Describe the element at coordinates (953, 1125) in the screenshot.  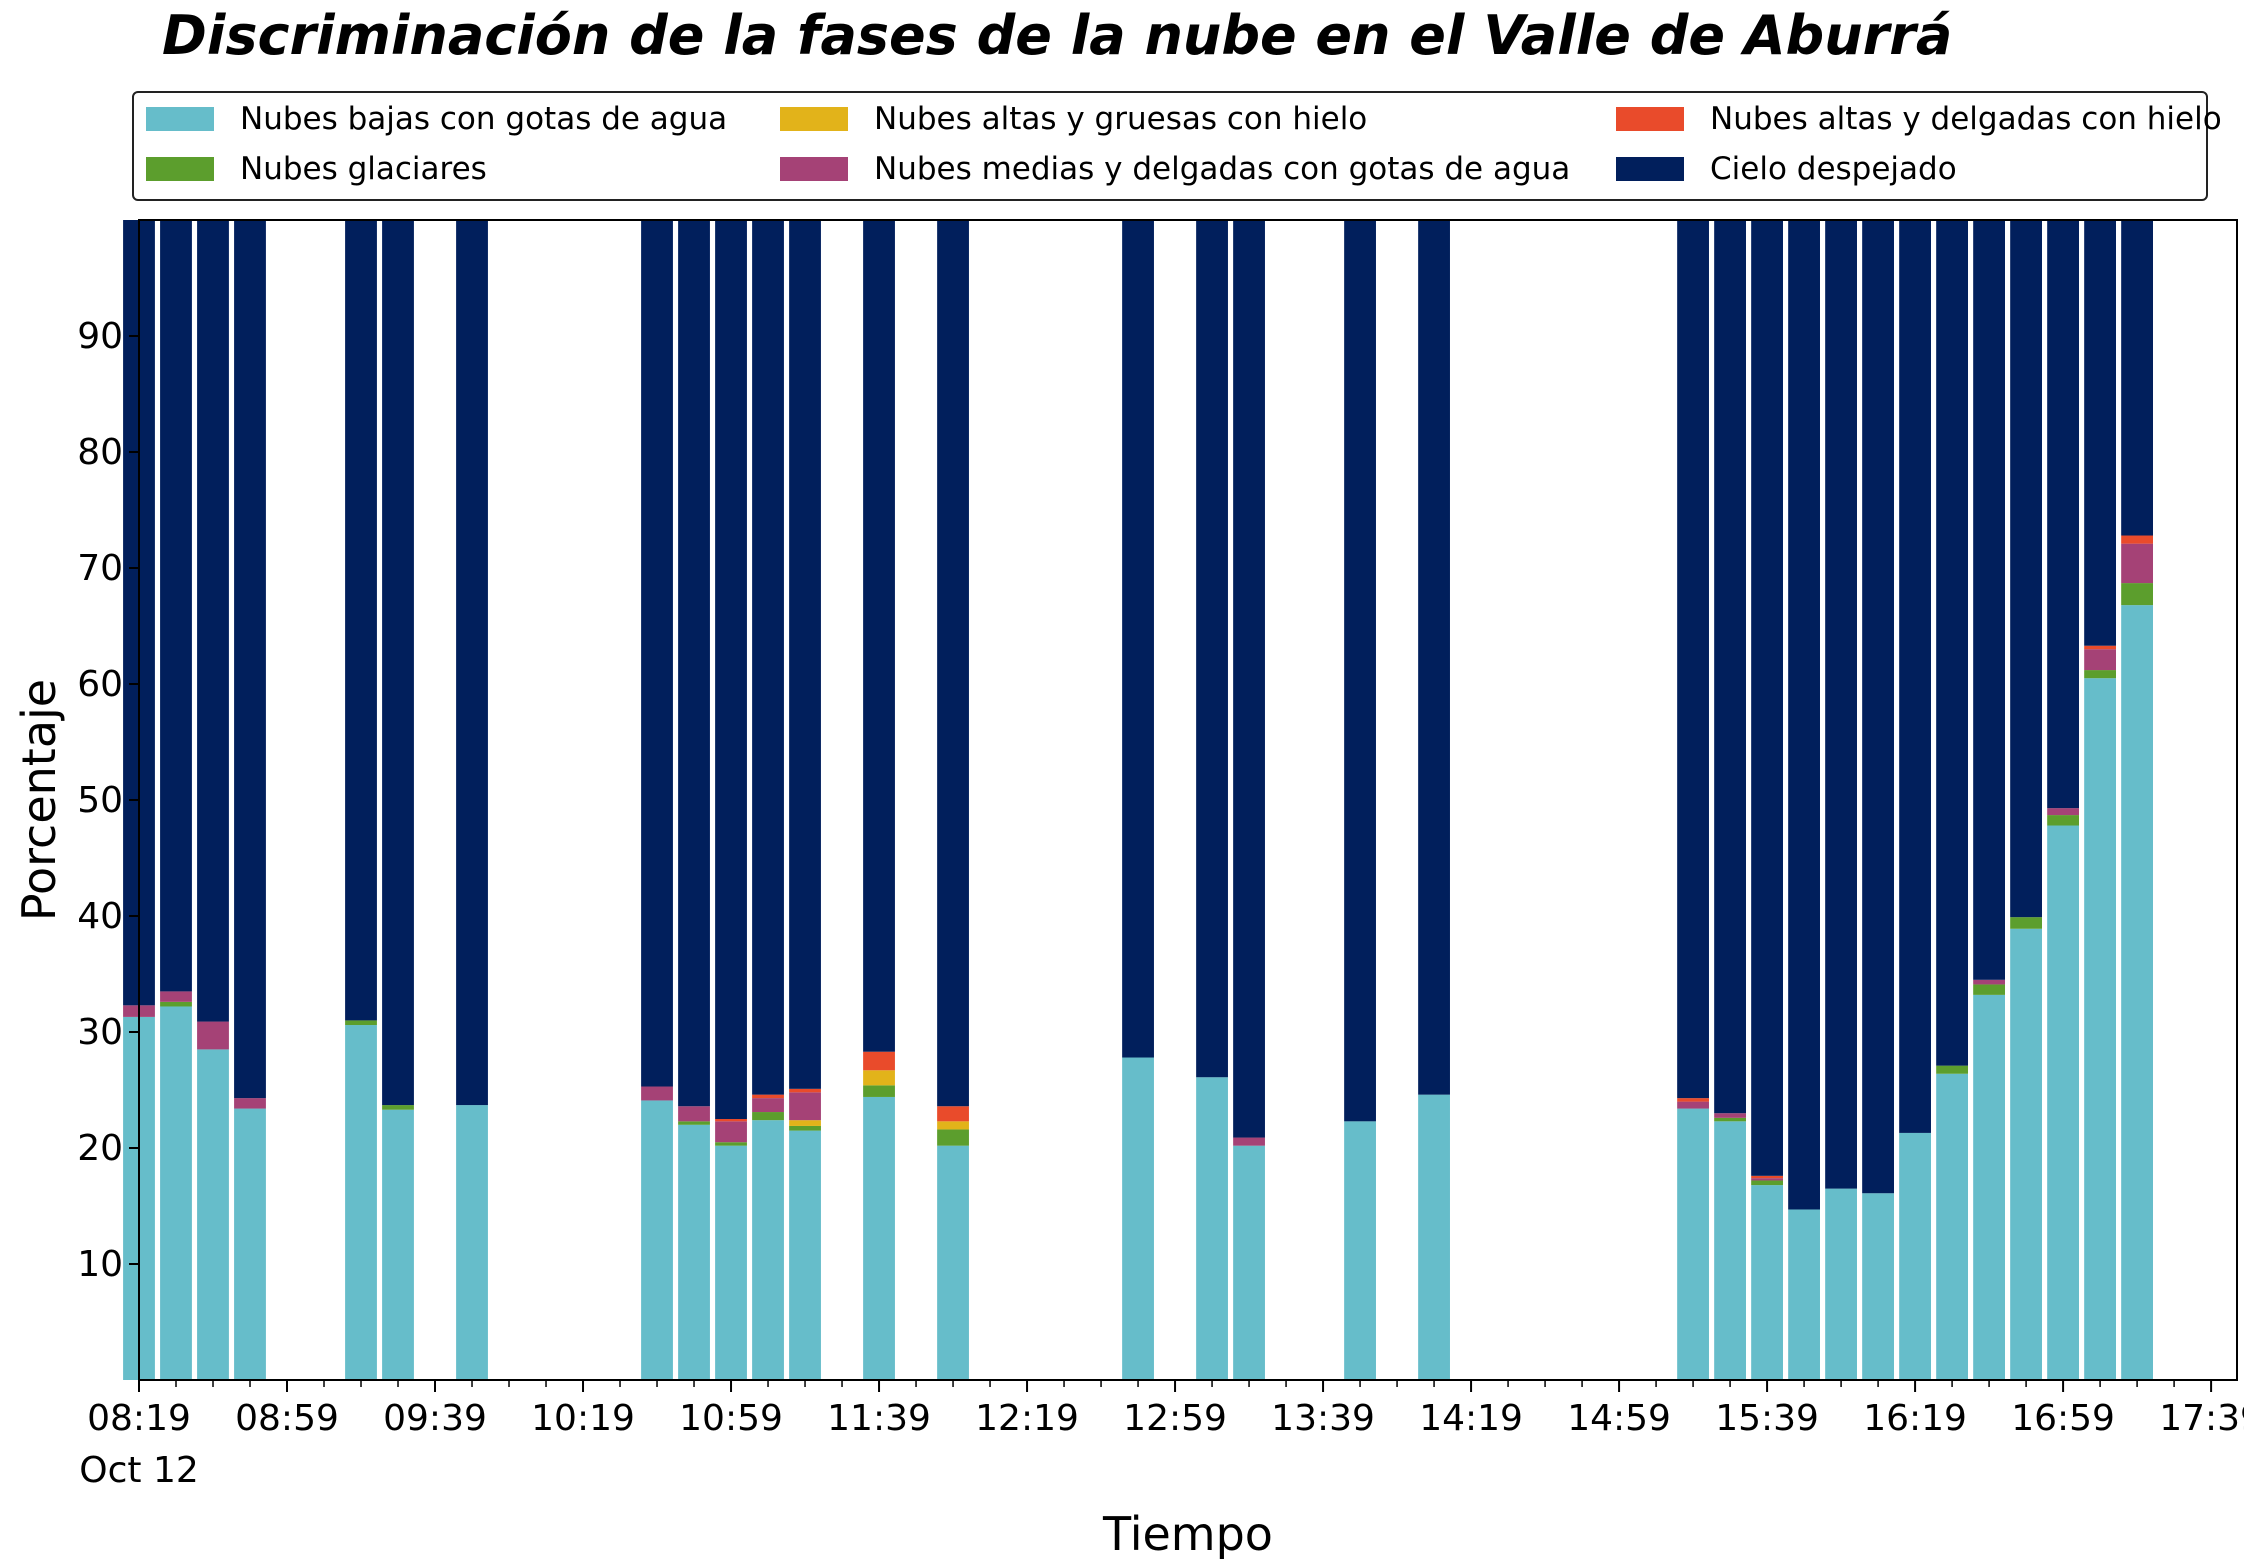
I see `bar-segment-11:59-s2` at that location.